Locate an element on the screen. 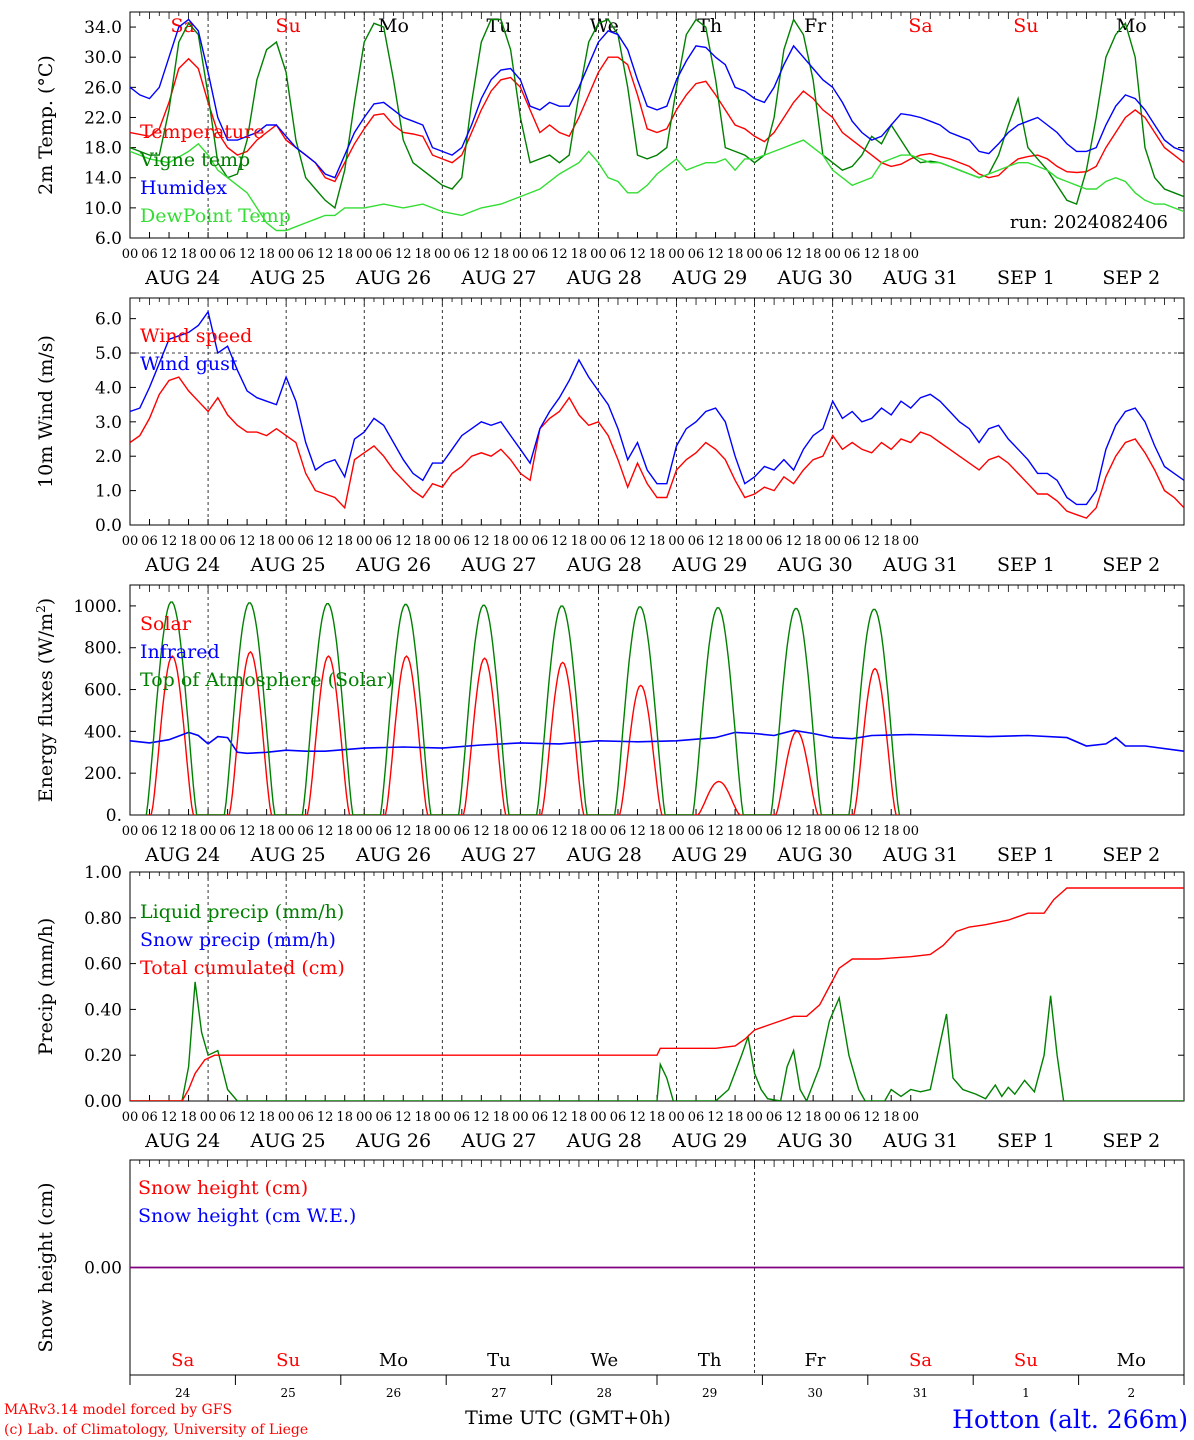 The width and height of the screenshot is (1194, 1440). weekday-label: Th is located at coordinates (709, 26).